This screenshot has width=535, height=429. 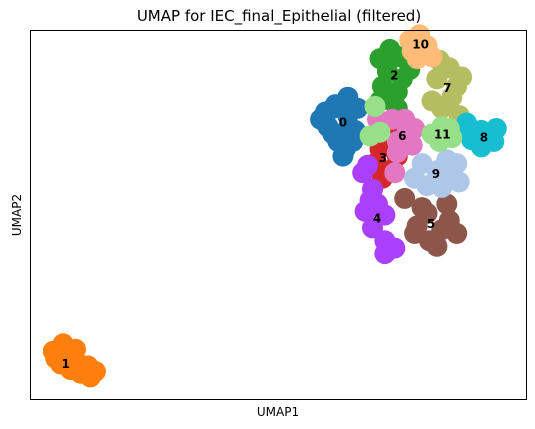 What do you see at coordinates (496, 128) in the screenshot?
I see `cluster-8-point` at bounding box center [496, 128].